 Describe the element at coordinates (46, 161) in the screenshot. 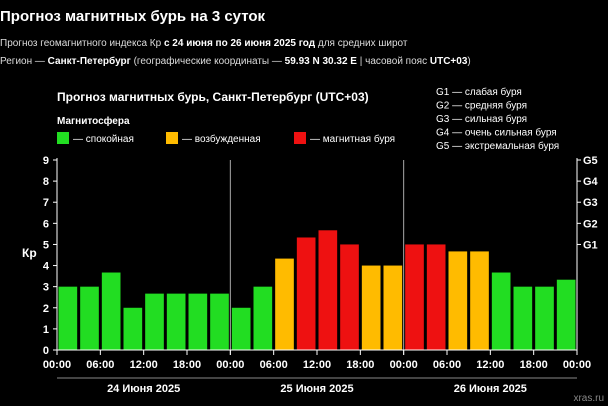

I see `y-tick-label: 9` at that location.